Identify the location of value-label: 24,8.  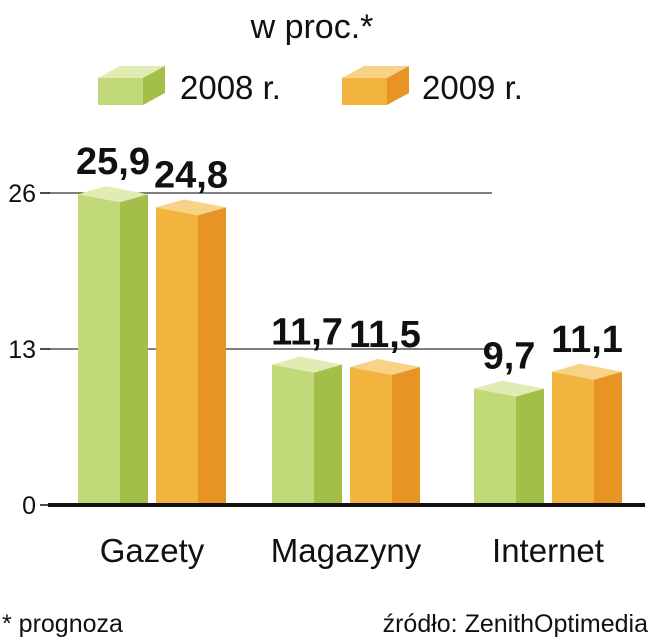
(191, 175).